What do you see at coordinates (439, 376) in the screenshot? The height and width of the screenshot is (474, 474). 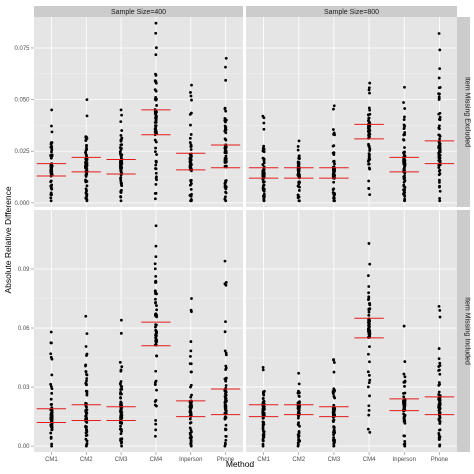 I see `series-phone` at bounding box center [439, 376].